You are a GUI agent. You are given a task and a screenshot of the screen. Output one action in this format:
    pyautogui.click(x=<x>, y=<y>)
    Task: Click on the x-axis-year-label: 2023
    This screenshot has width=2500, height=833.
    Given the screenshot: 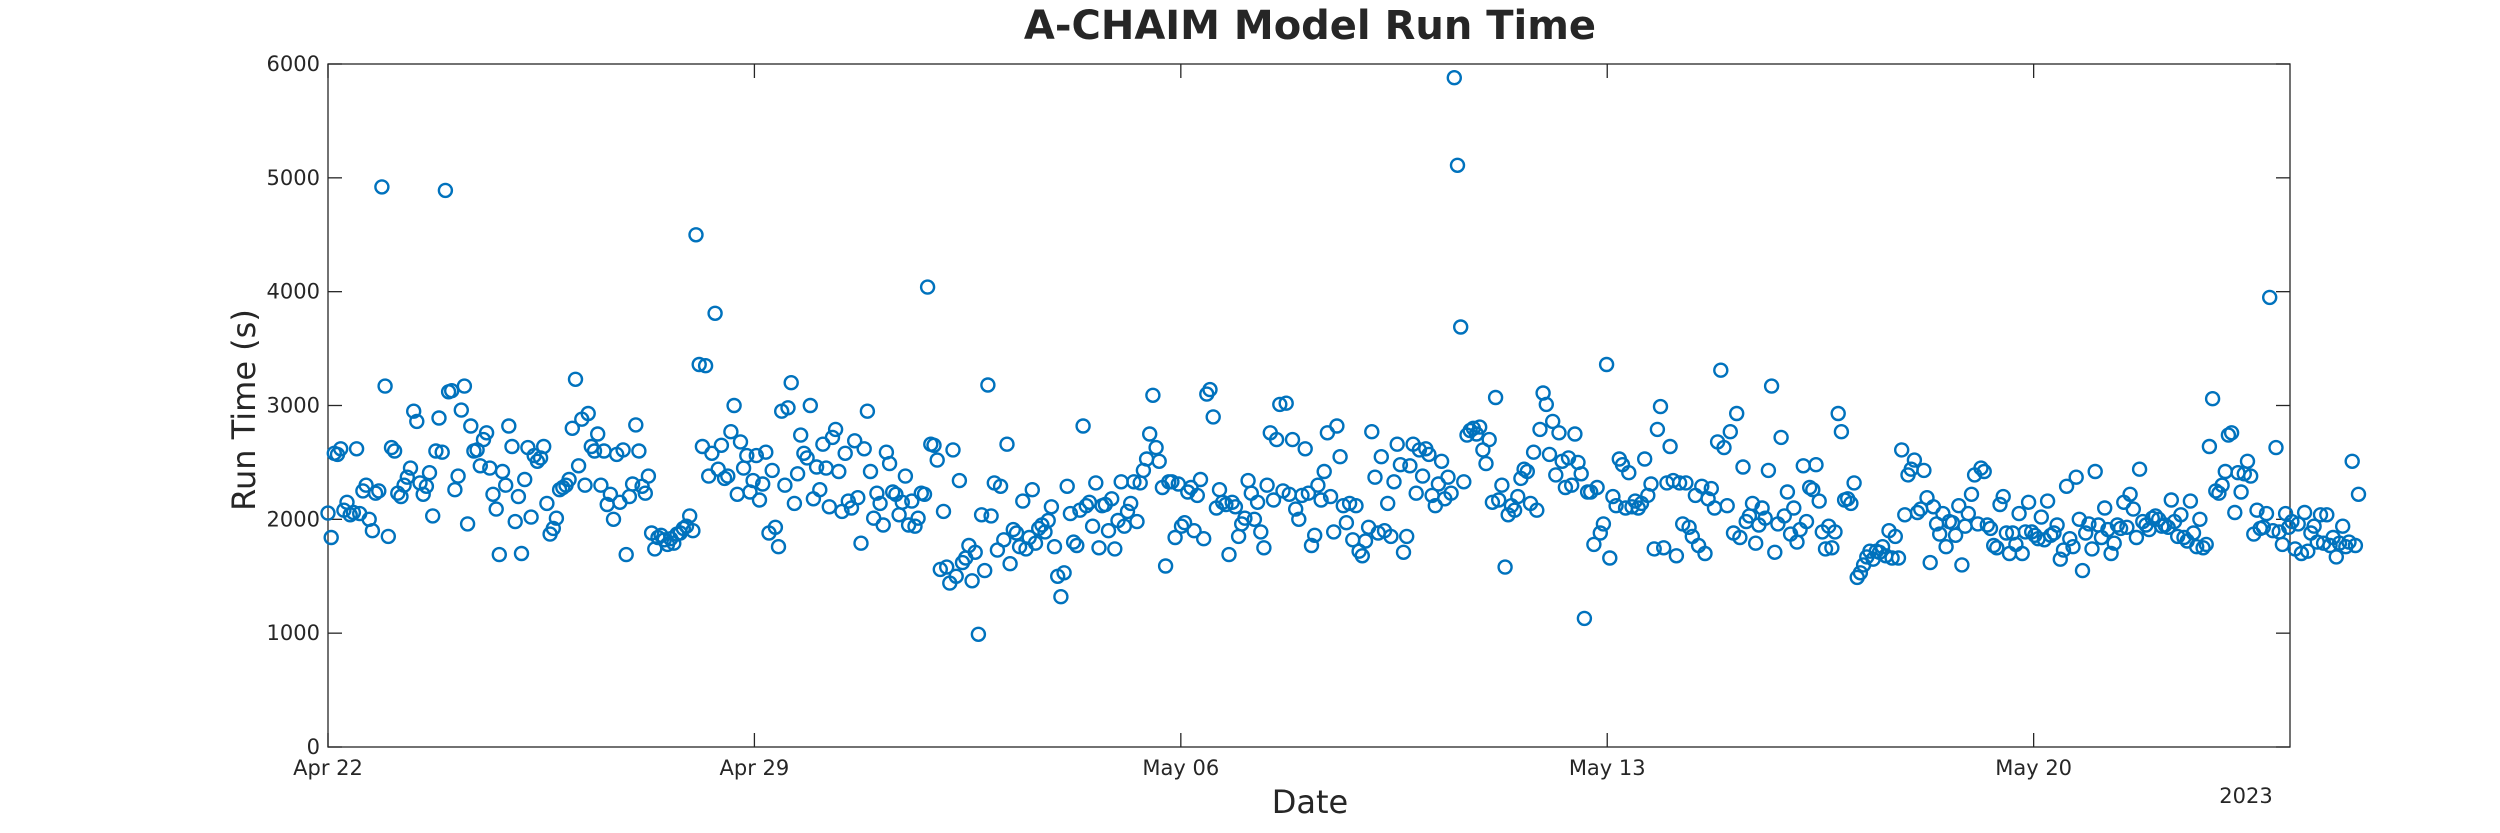 What is the action you would take?
    pyautogui.click(x=2245, y=796)
    